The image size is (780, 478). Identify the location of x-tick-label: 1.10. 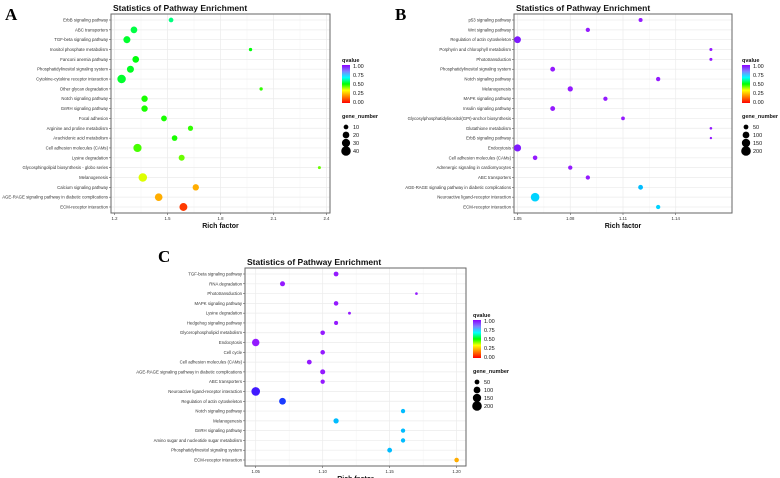
(322, 471).